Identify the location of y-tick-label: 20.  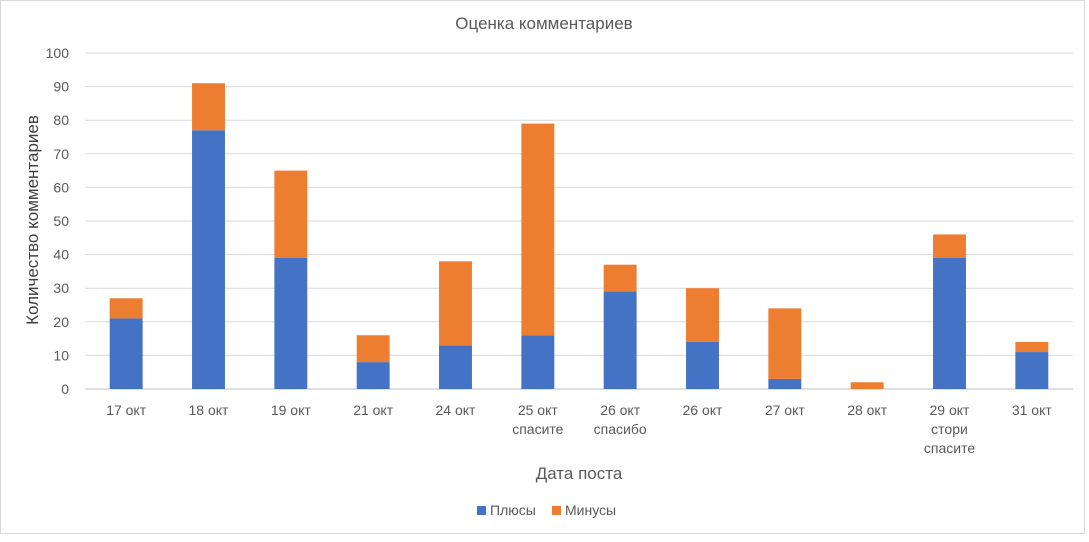
(61, 322).